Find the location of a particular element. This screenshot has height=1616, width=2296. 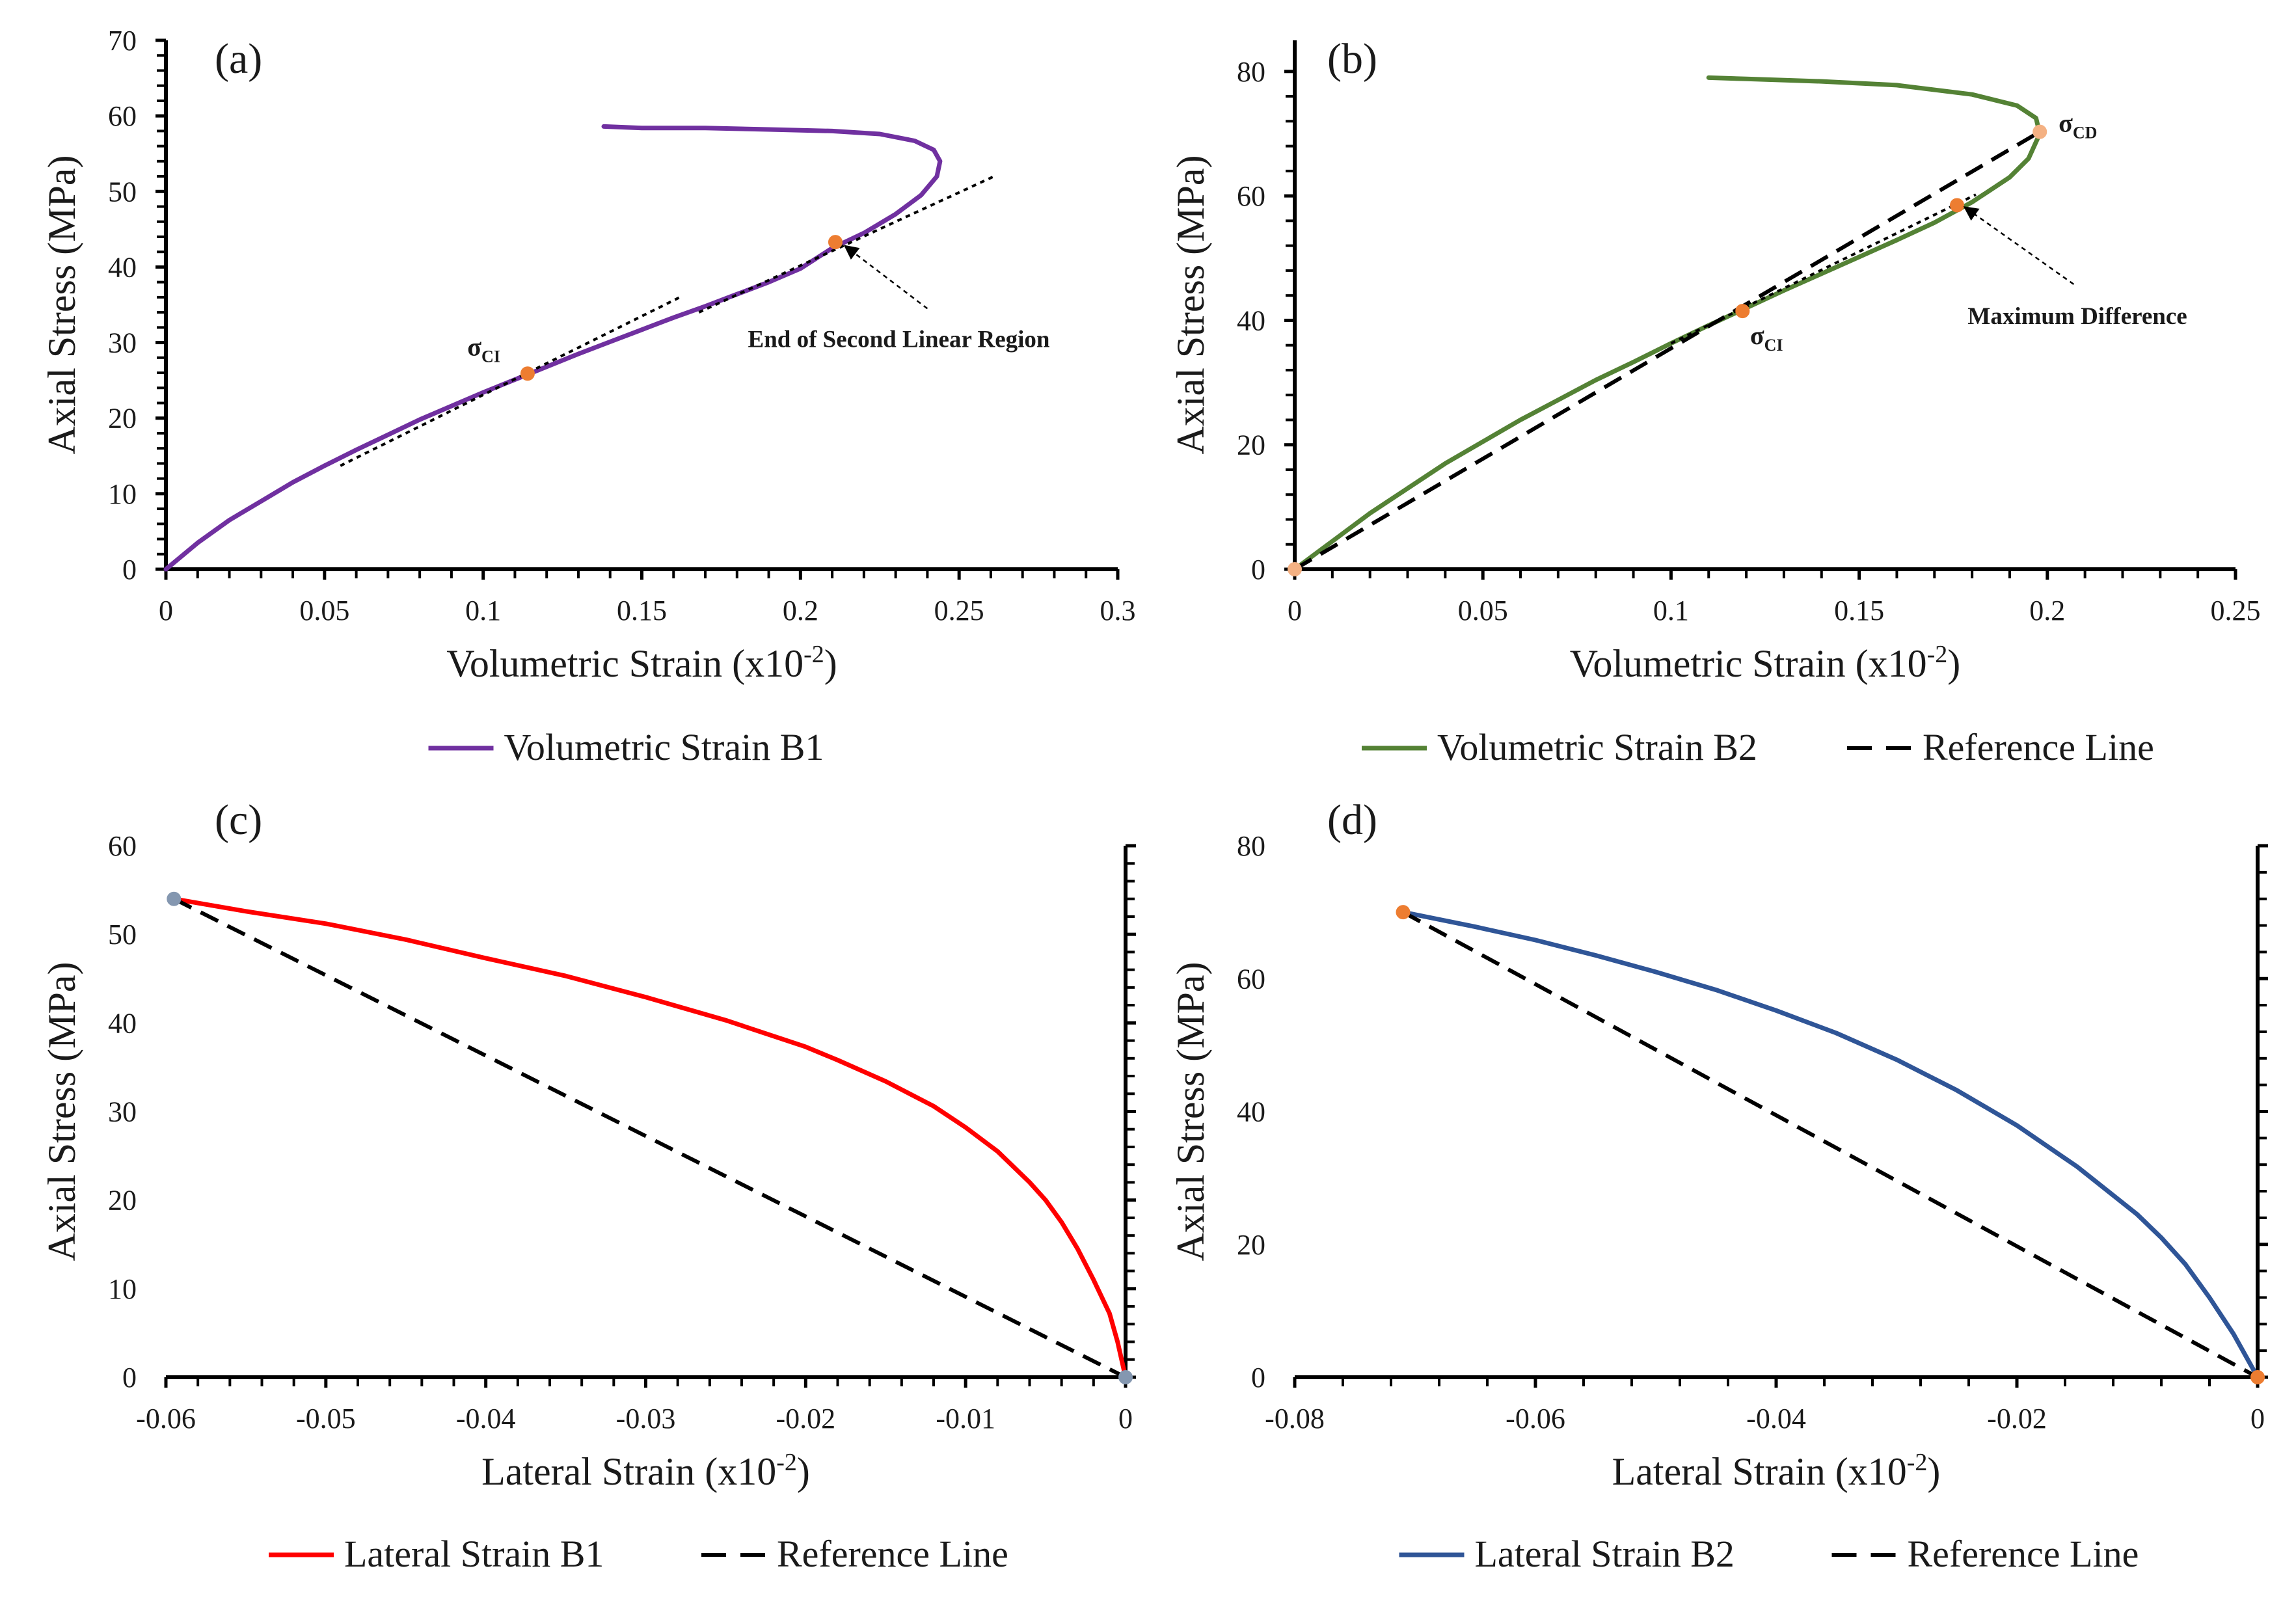

legend: Volumetric Strain B2 Reference Line is located at coordinates (1758, 747).